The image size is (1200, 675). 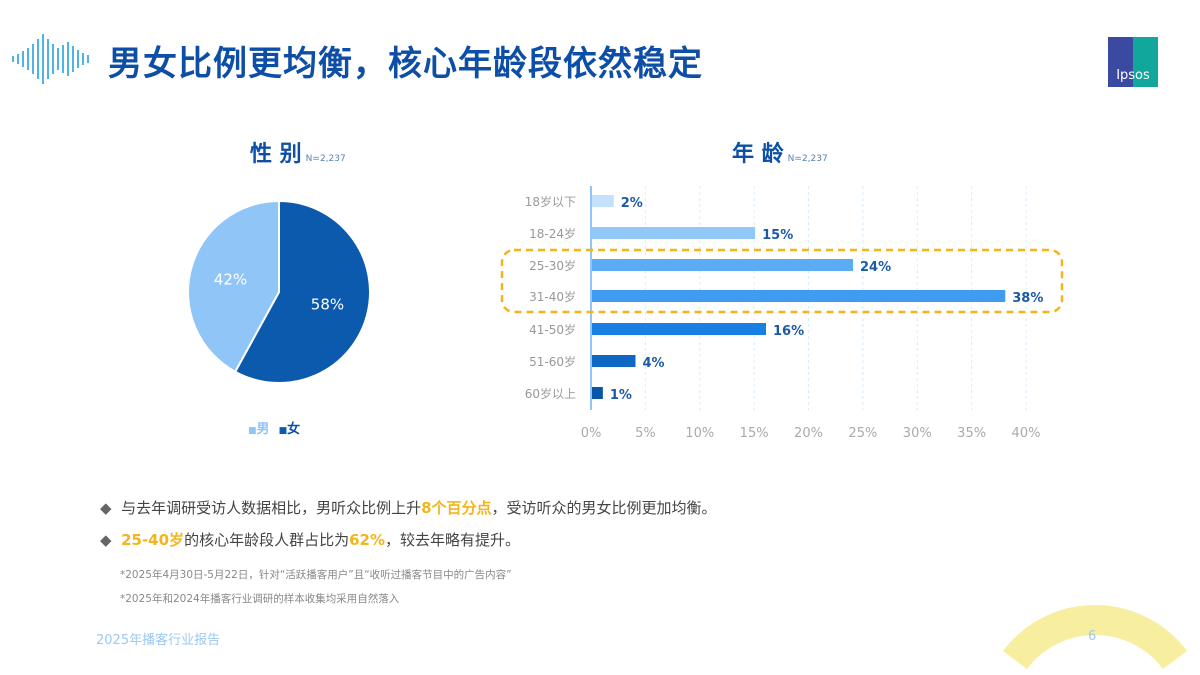 I want to click on pie-label: 58%, so click(x=327, y=304).